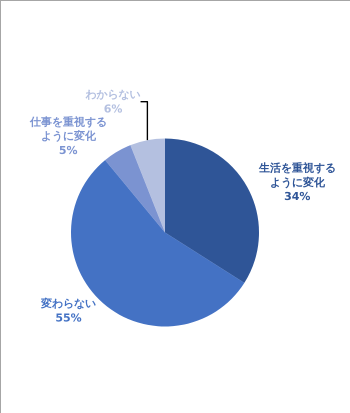  I want to click on data-label: 5%, so click(68, 150).